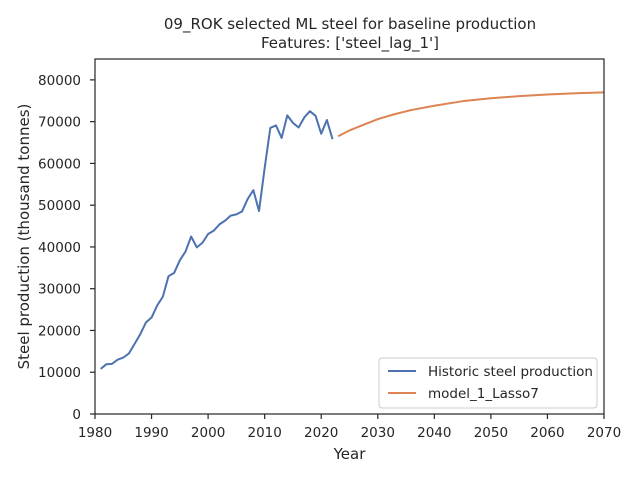 Image resolution: width=640 pixels, height=480 pixels. I want to click on y-axis-label: Steel production (thousand tonnes), so click(24, 237).